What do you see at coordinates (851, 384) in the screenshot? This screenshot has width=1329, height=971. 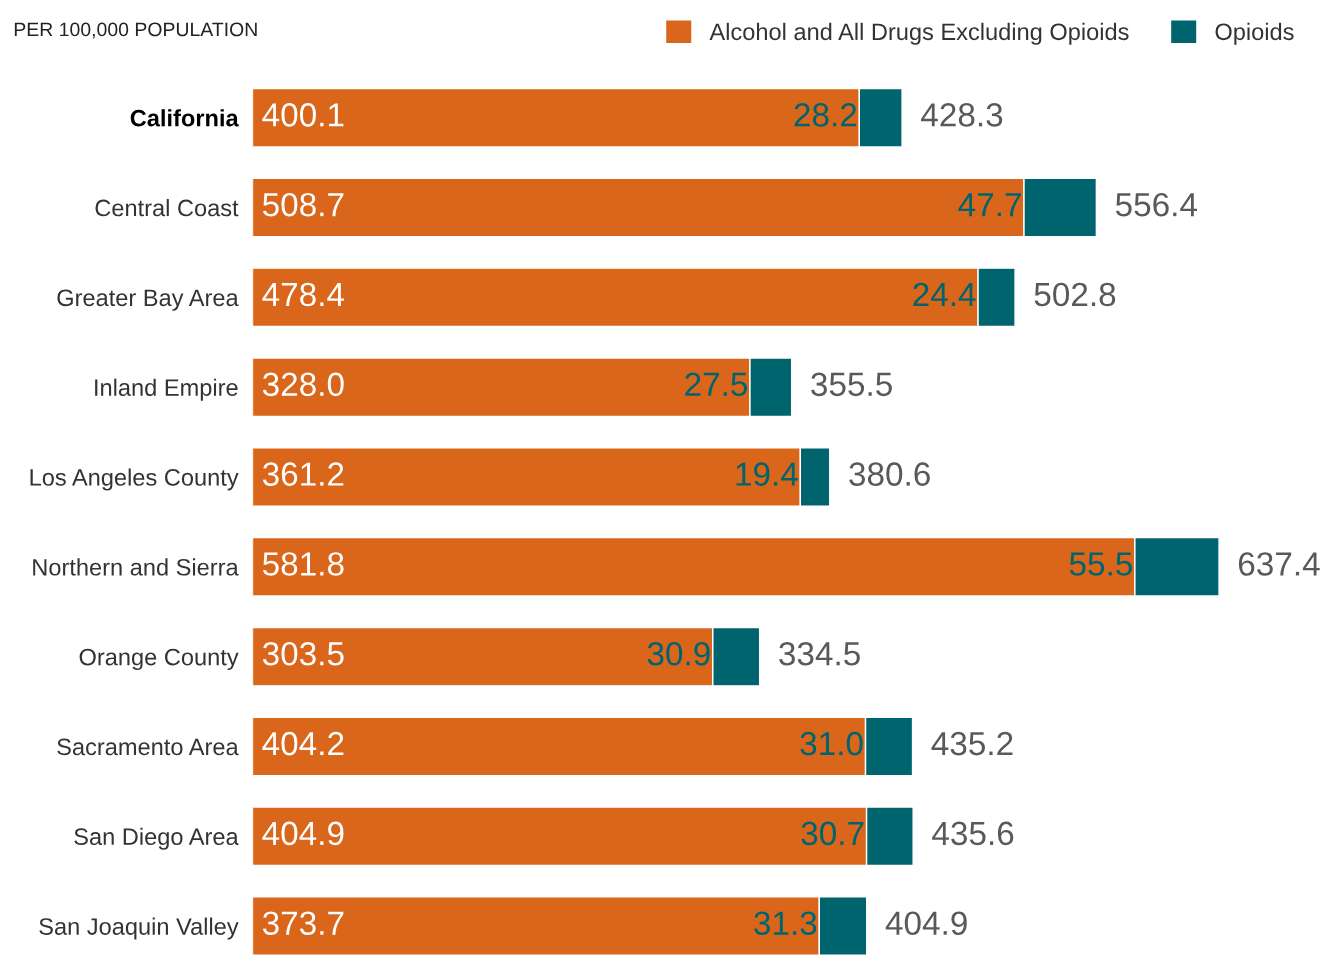 I see `total-label: 355.5` at bounding box center [851, 384].